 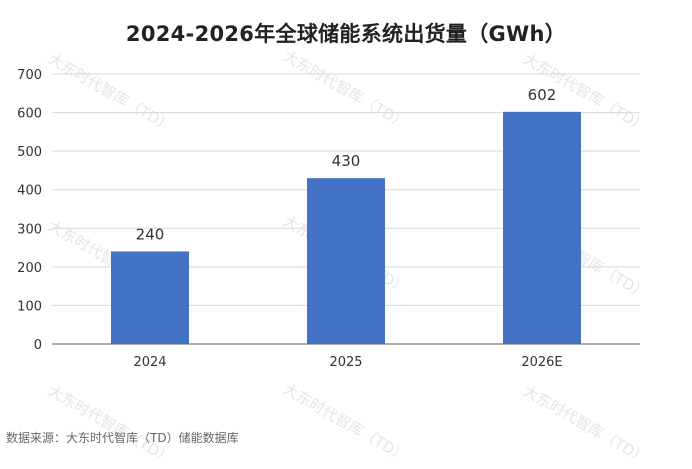 I want to click on data-label: 240, so click(x=150, y=234).